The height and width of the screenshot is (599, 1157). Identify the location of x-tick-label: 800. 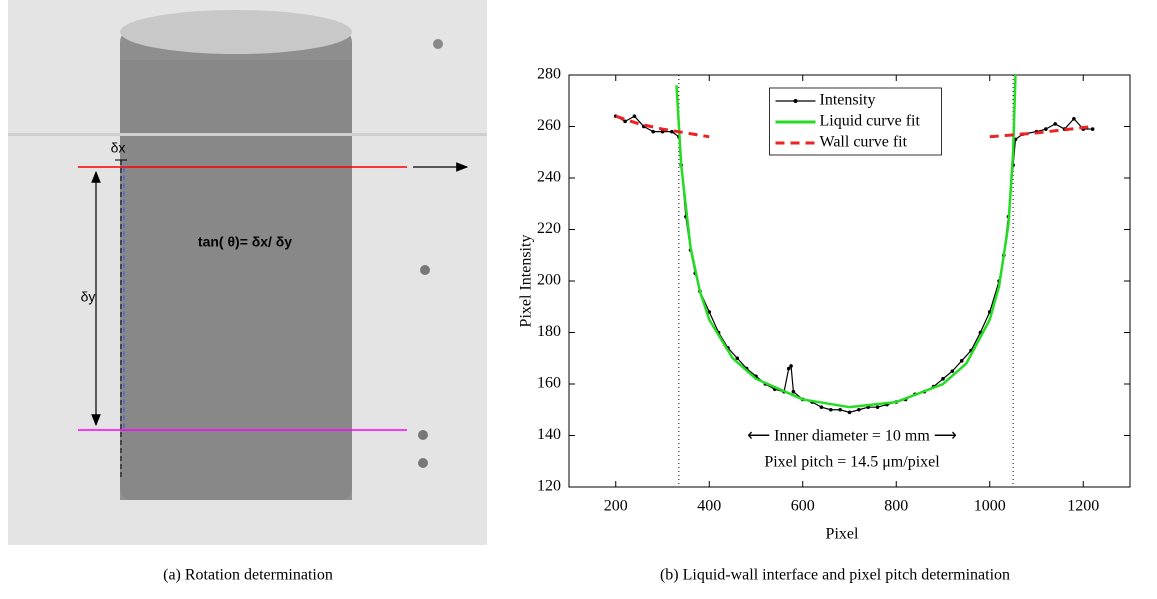
(896, 506).